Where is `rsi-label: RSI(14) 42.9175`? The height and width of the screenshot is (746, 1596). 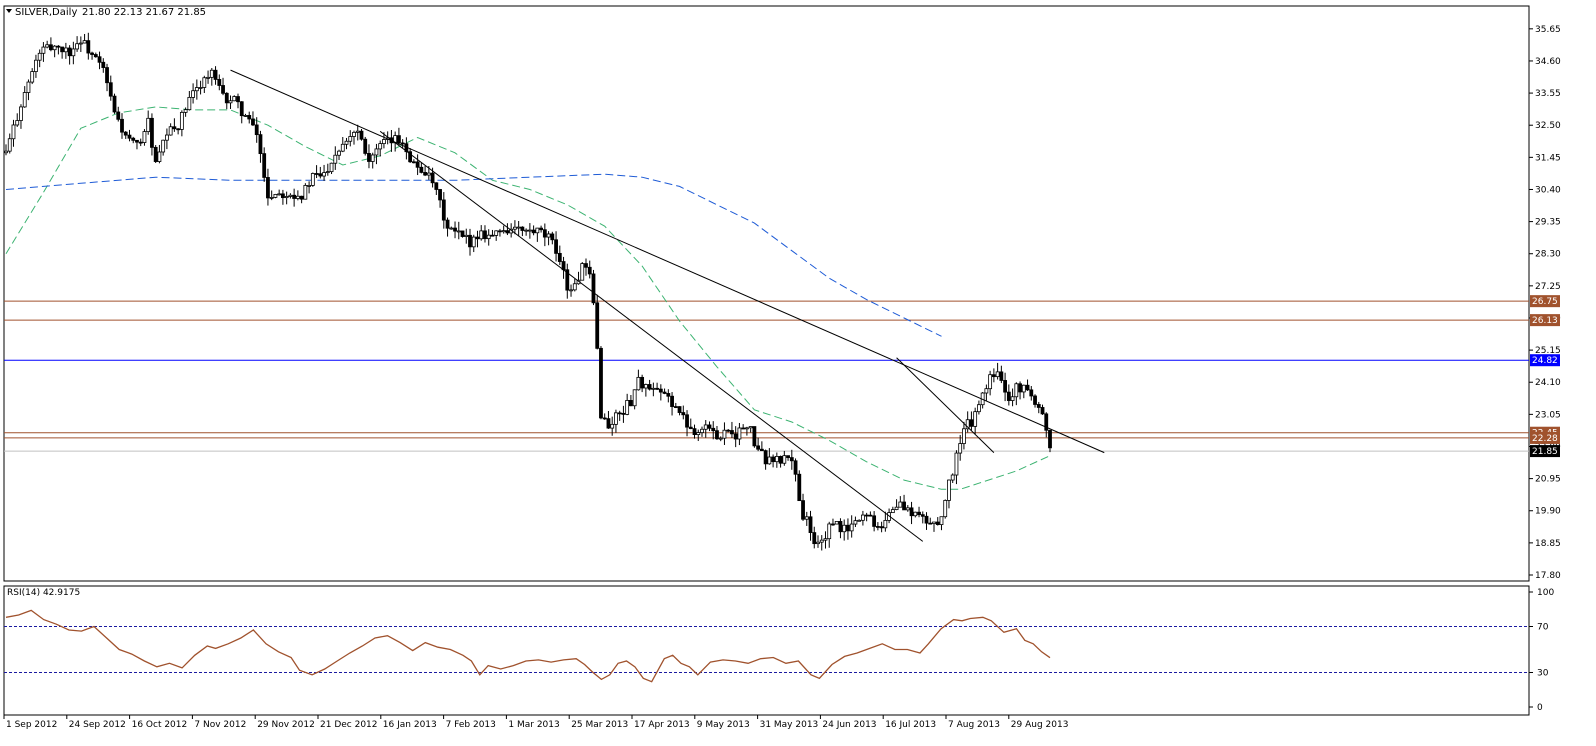
rsi-label: RSI(14) 42.9175 is located at coordinates (43, 593).